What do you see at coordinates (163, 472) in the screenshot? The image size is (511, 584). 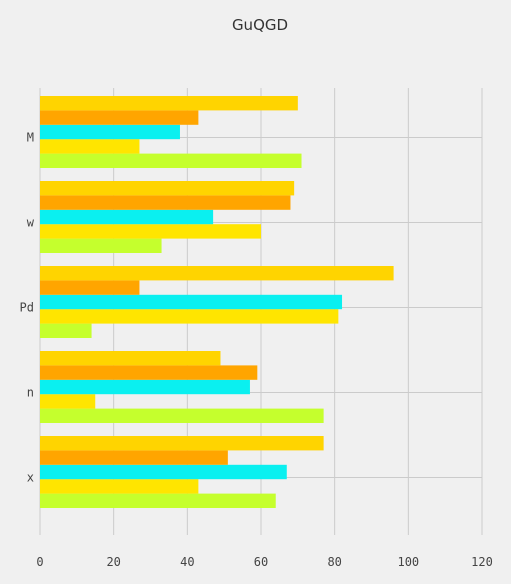 I see `bar-x-s2` at bounding box center [163, 472].